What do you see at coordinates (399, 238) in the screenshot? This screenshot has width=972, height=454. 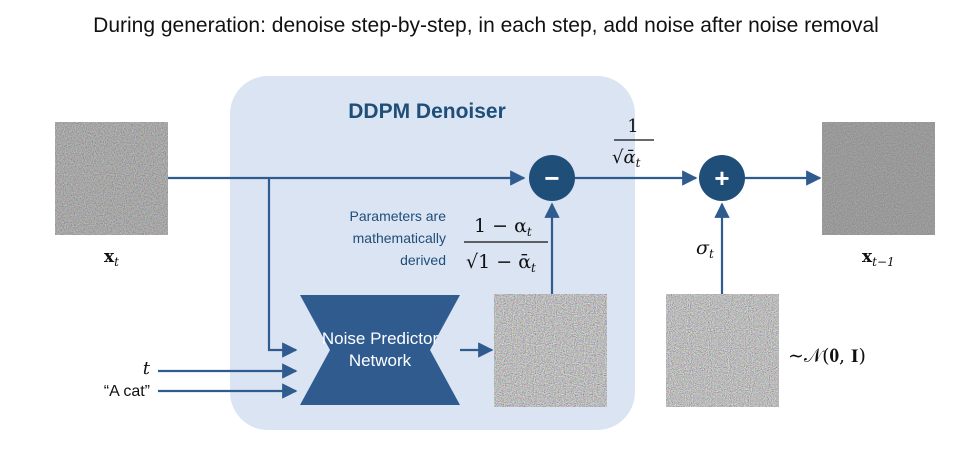 I see `params-note-line2: mathematically` at bounding box center [399, 238].